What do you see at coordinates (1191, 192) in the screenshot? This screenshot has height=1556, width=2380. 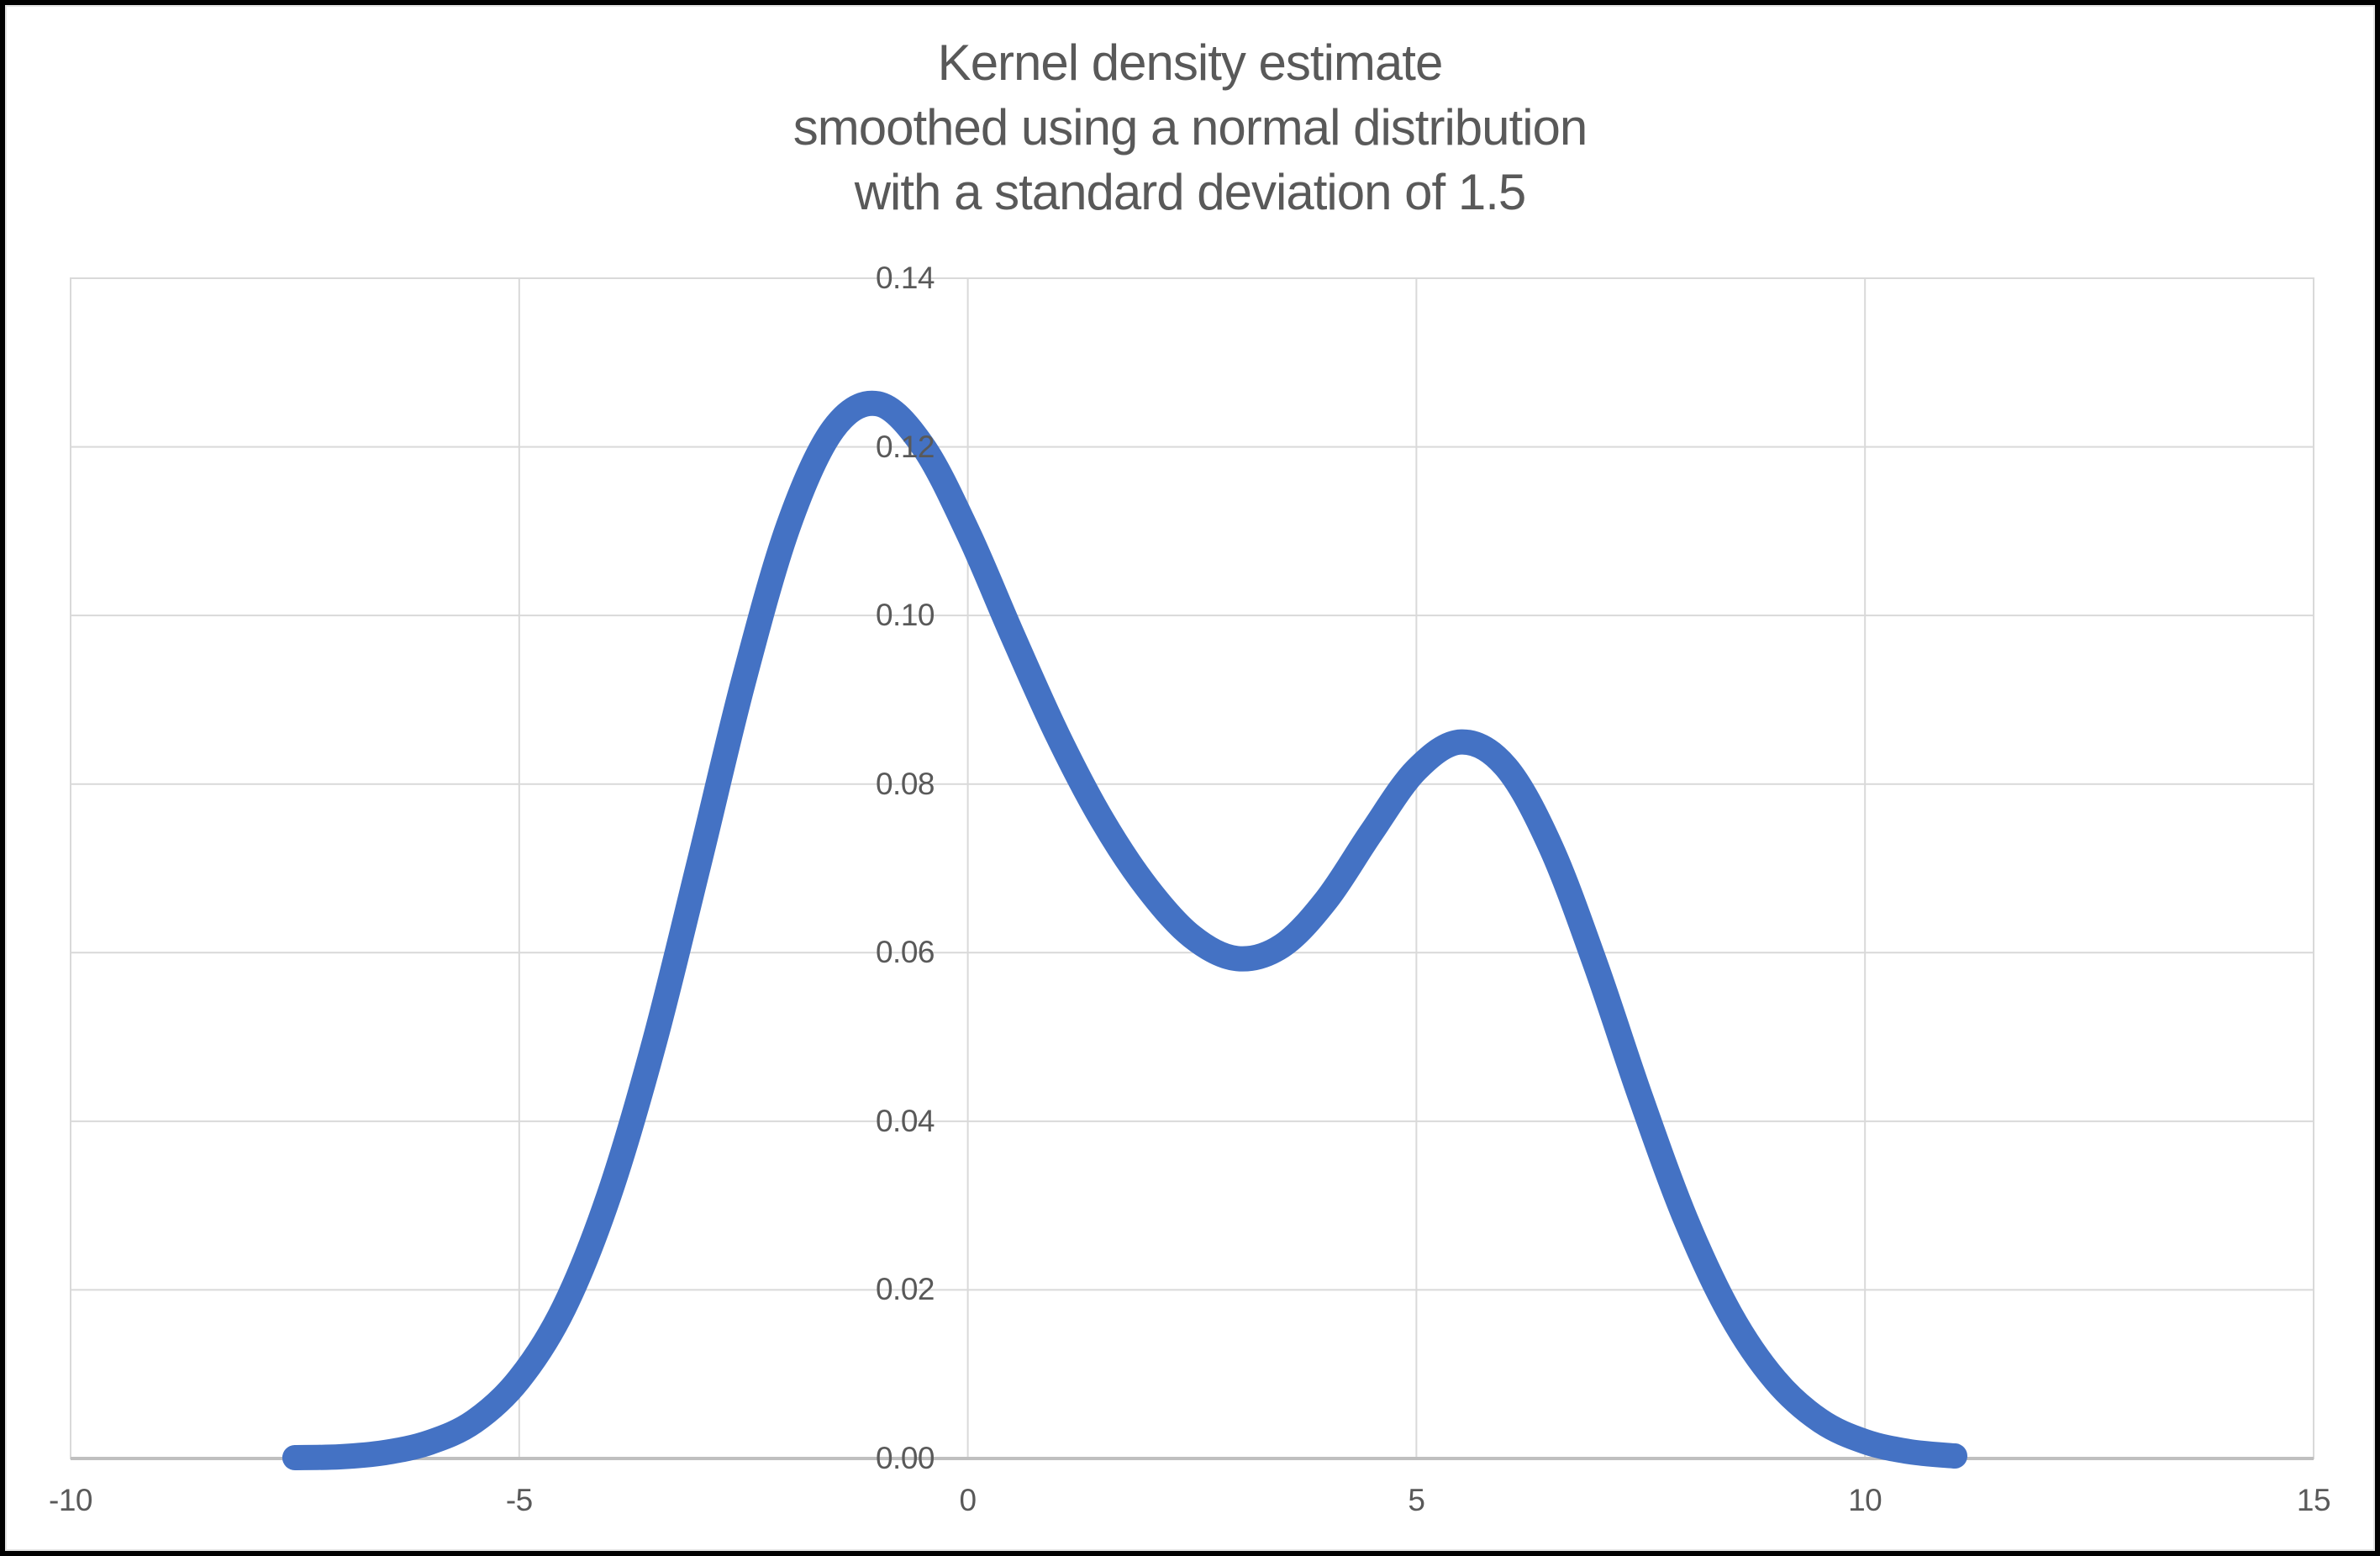 I see `chart-title-line-3: with a standard deviation of 1.5` at bounding box center [1191, 192].